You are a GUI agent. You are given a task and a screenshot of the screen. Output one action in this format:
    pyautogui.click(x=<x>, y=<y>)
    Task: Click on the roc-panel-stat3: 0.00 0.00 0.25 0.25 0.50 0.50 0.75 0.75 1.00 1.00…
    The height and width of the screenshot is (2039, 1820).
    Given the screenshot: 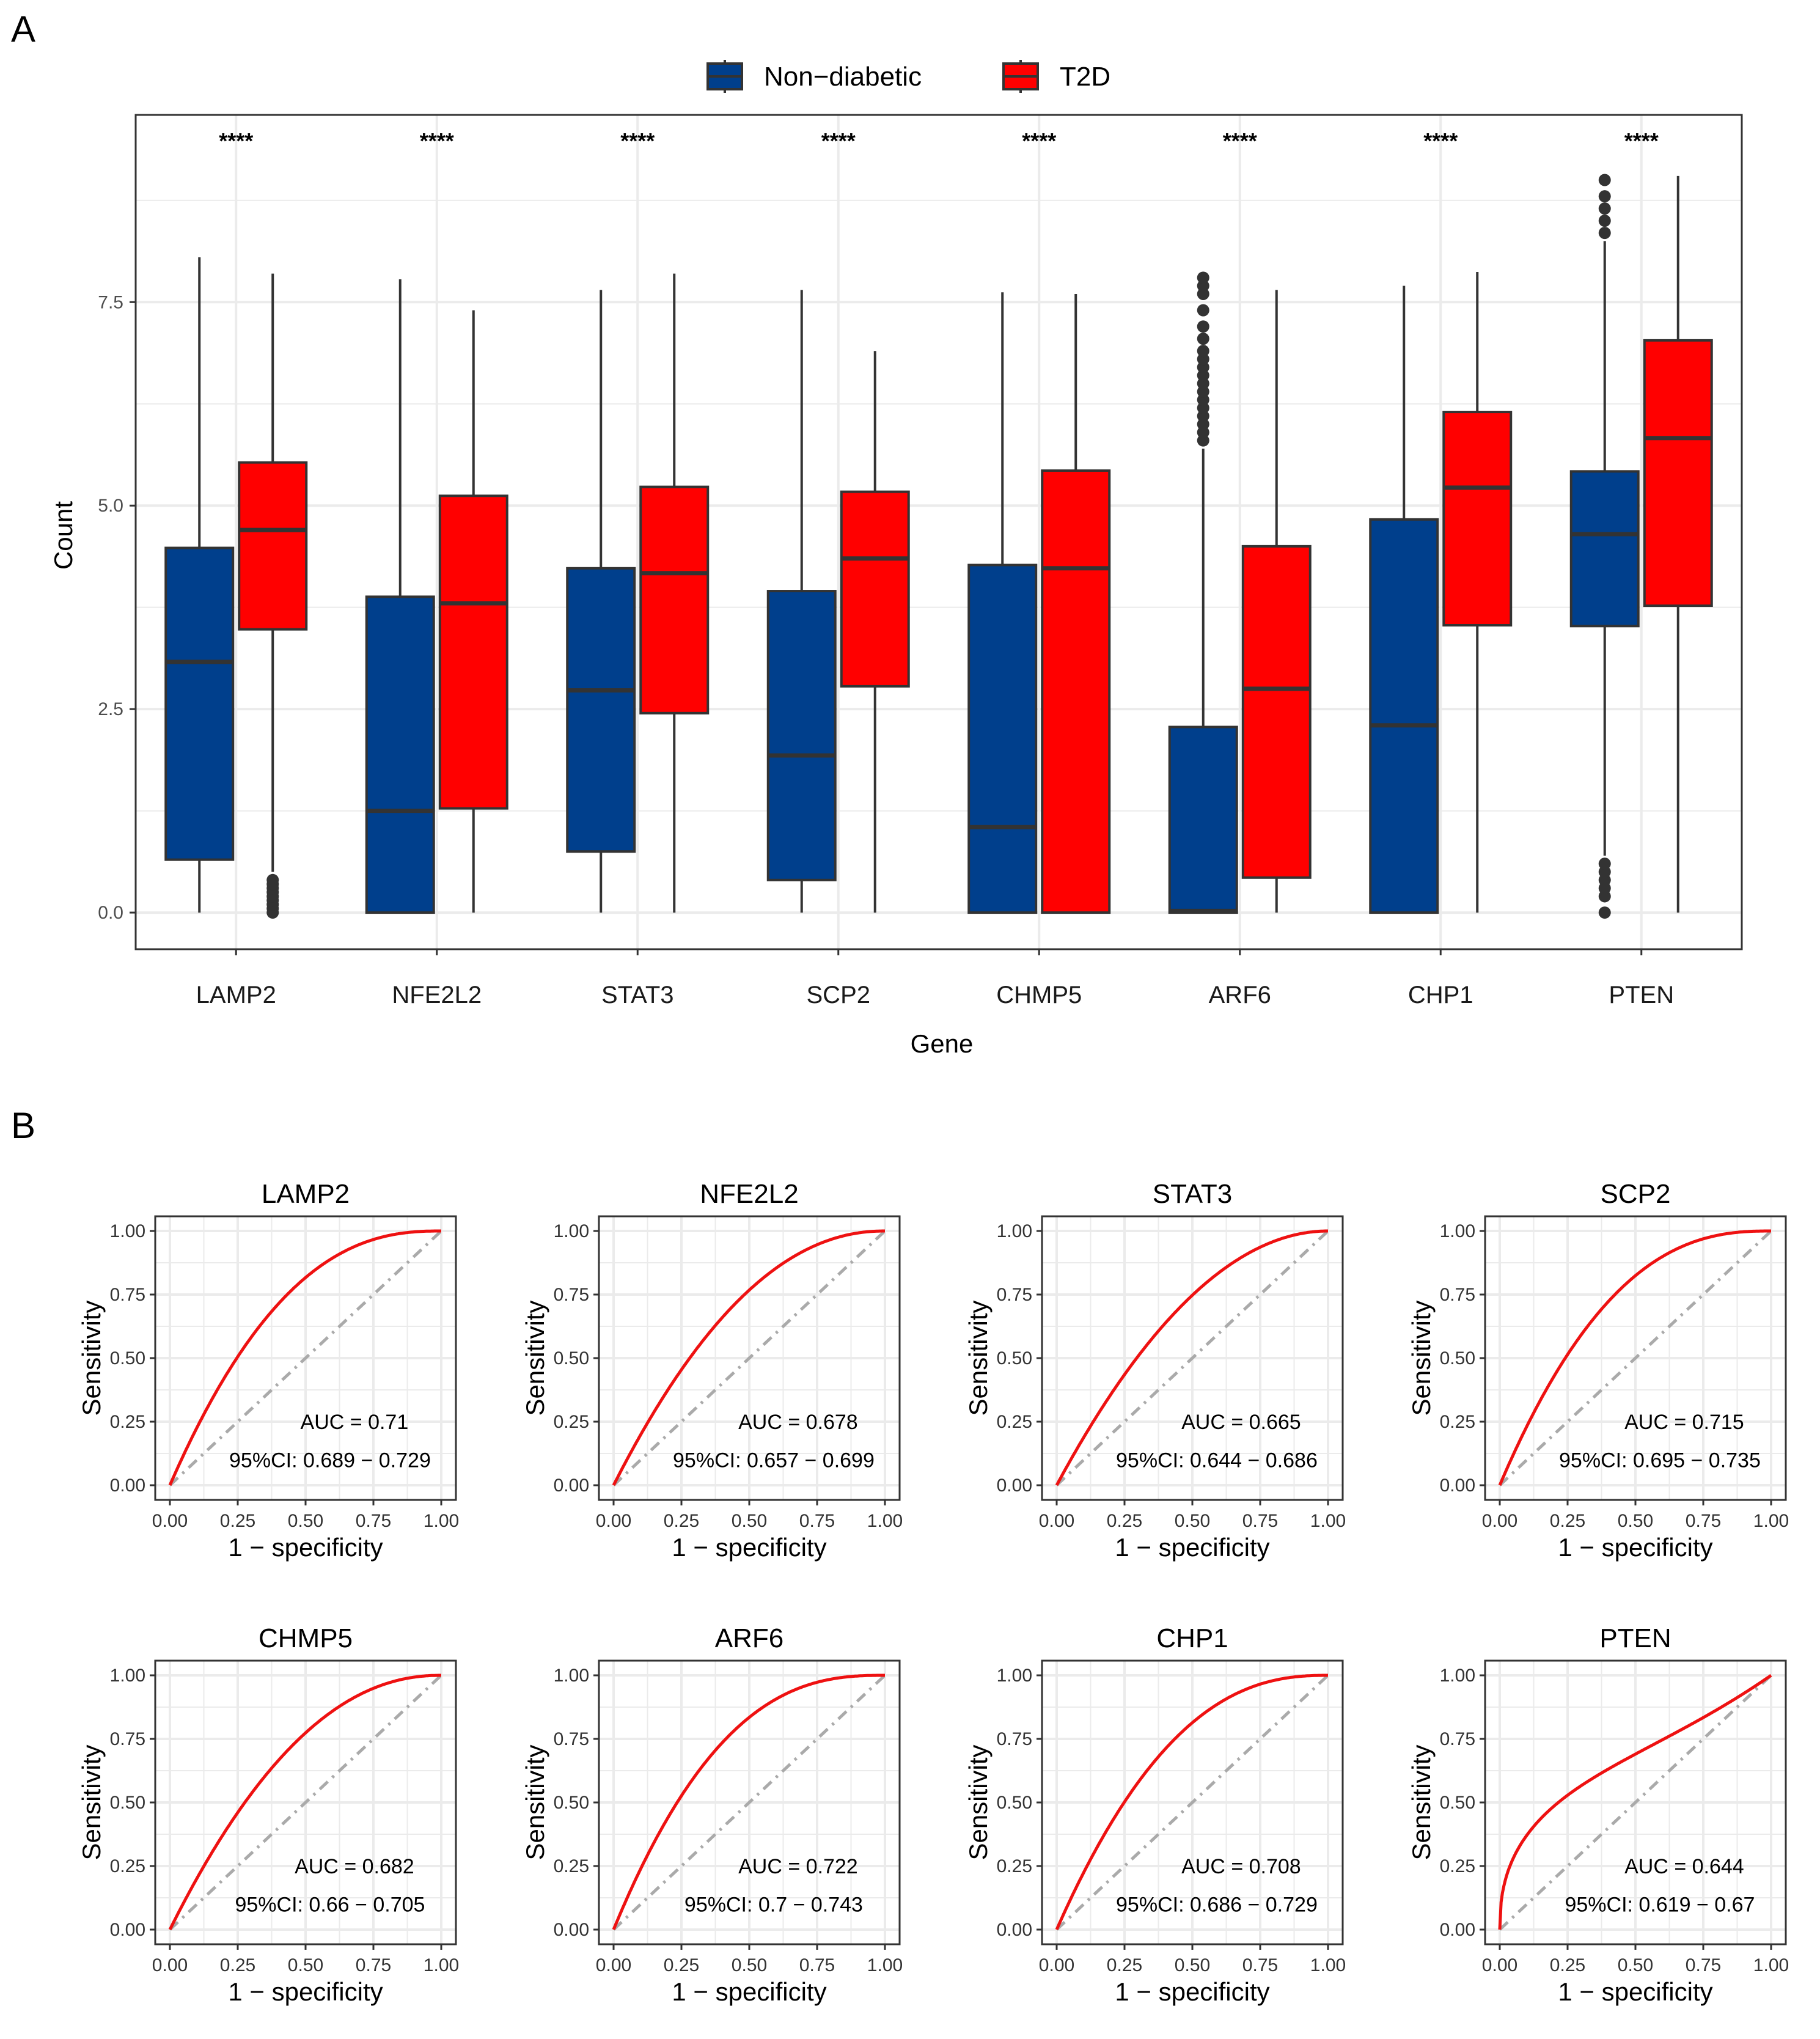 What is the action you would take?
    pyautogui.click(x=1155, y=1370)
    